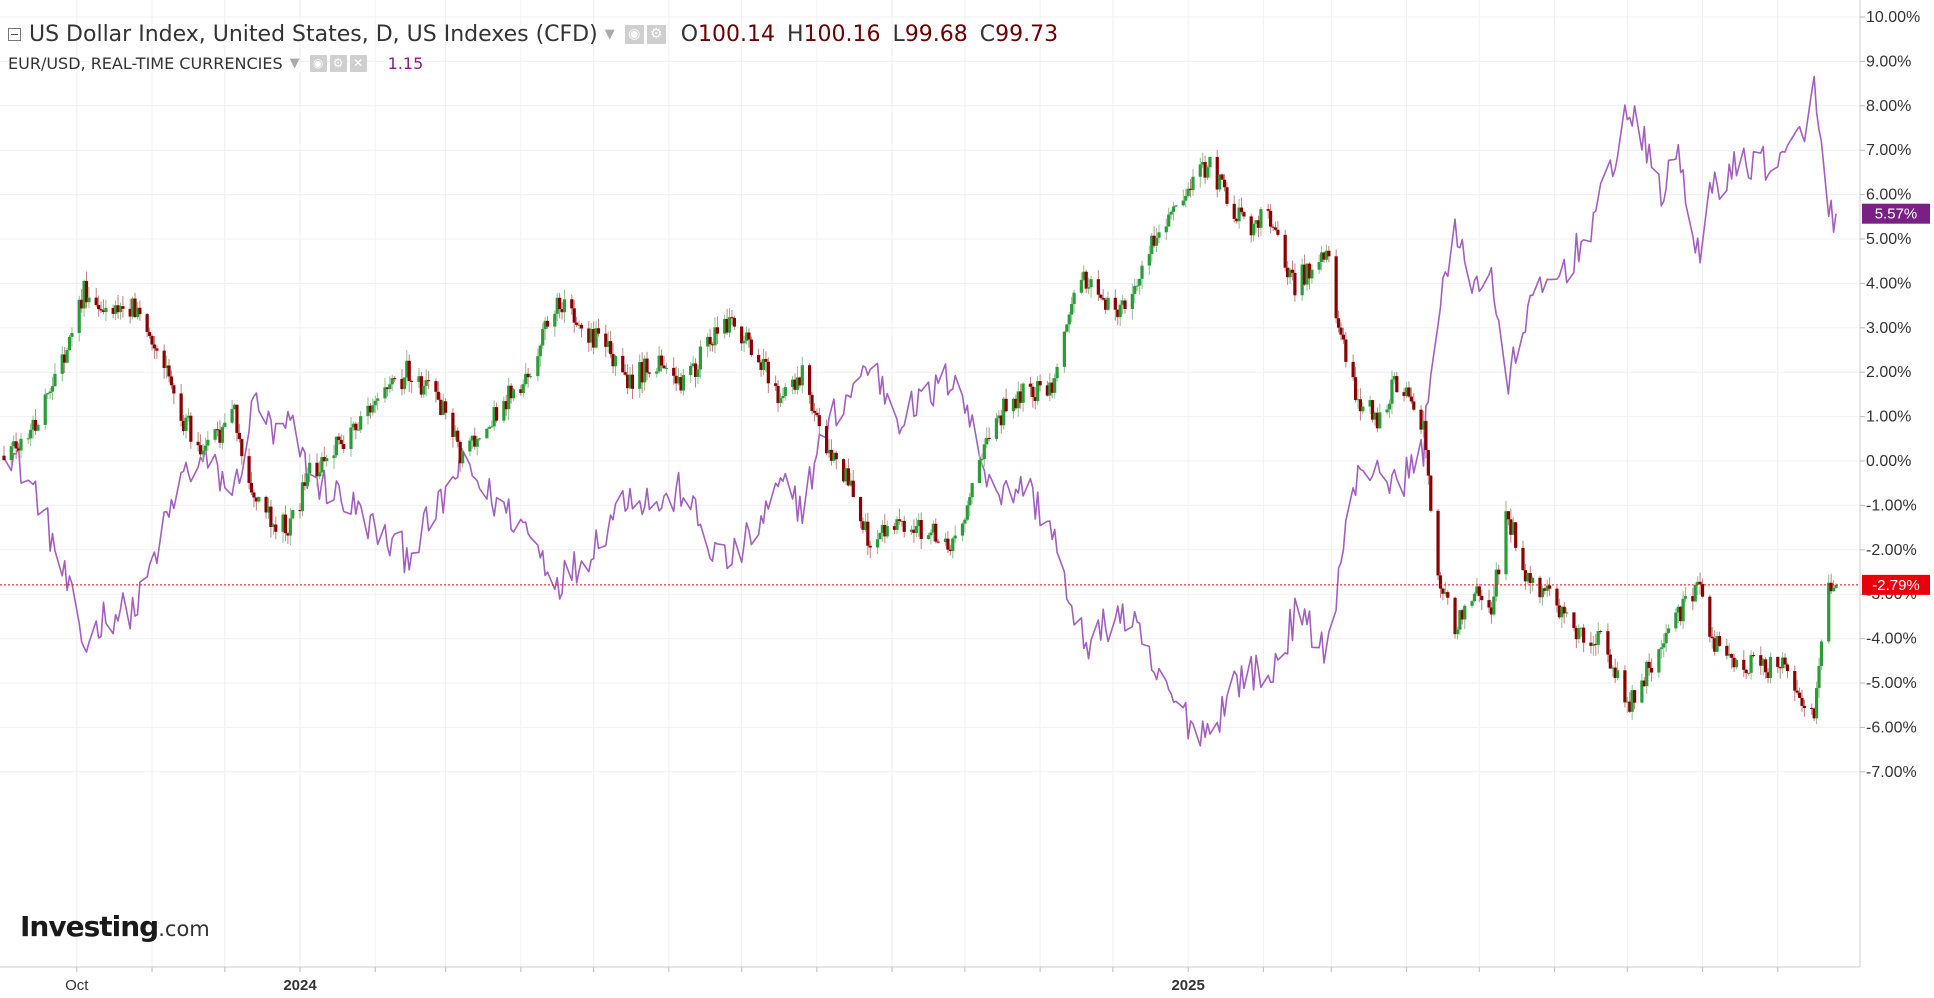 This screenshot has width=1934, height=998. I want to click on settings-icon: ⚙, so click(656, 34).